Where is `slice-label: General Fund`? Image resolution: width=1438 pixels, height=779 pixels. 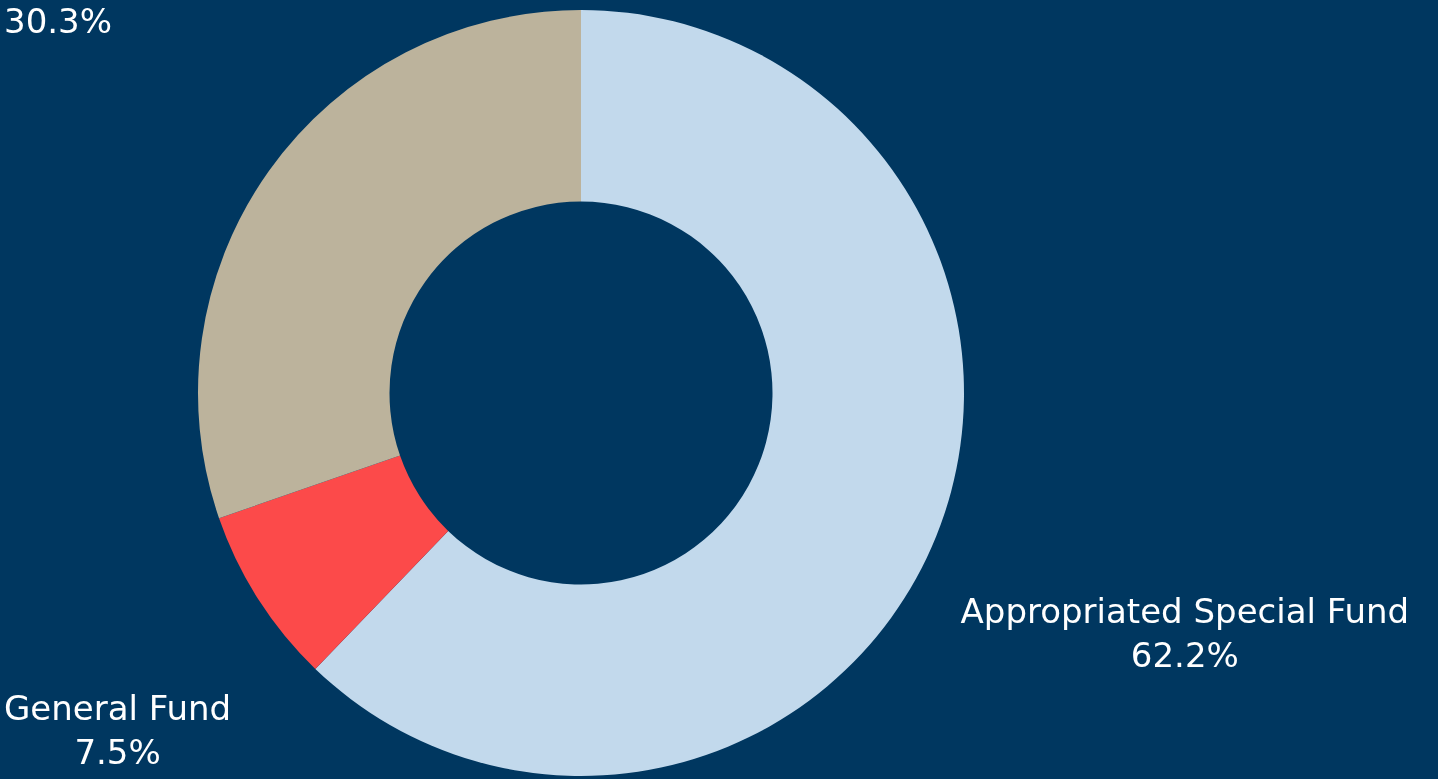 slice-label: General Fund is located at coordinates (117, 707).